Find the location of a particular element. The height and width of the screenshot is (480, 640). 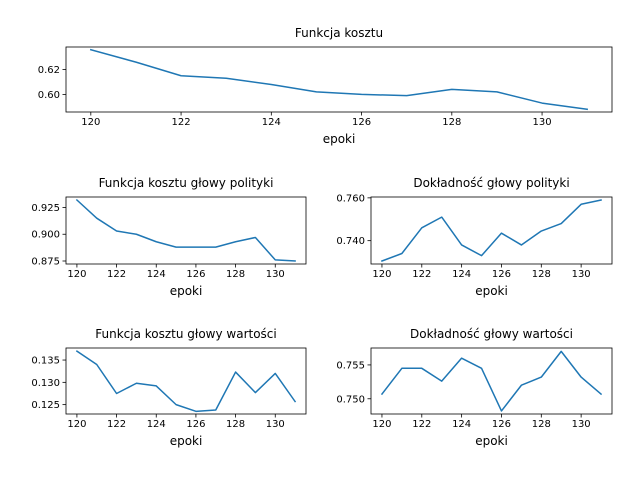

chart-title: Funkcja kosztu głowy polityki is located at coordinates (186, 183).